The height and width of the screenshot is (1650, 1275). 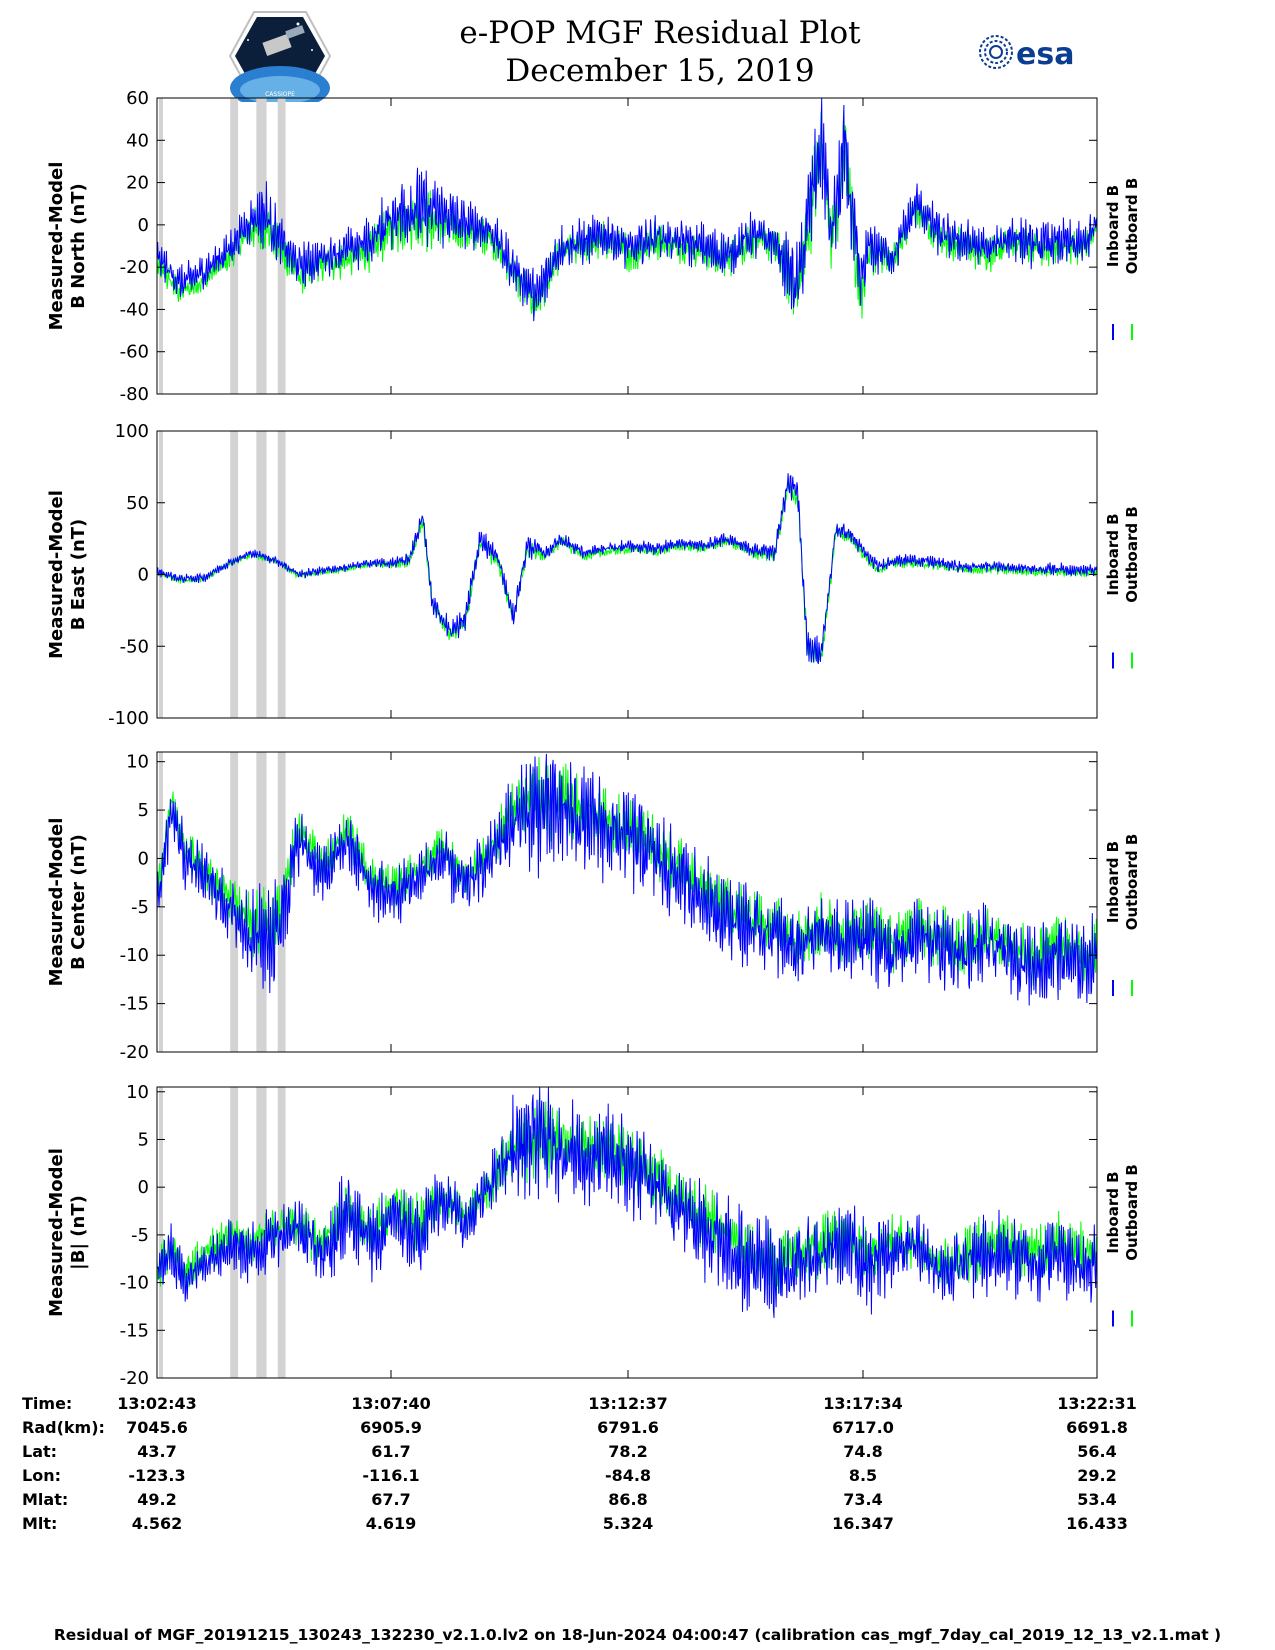 What do you see at coordinates (137, 98) in the screenshot?
I see `y-tick-label: 60` at bounding box center [137, 98].